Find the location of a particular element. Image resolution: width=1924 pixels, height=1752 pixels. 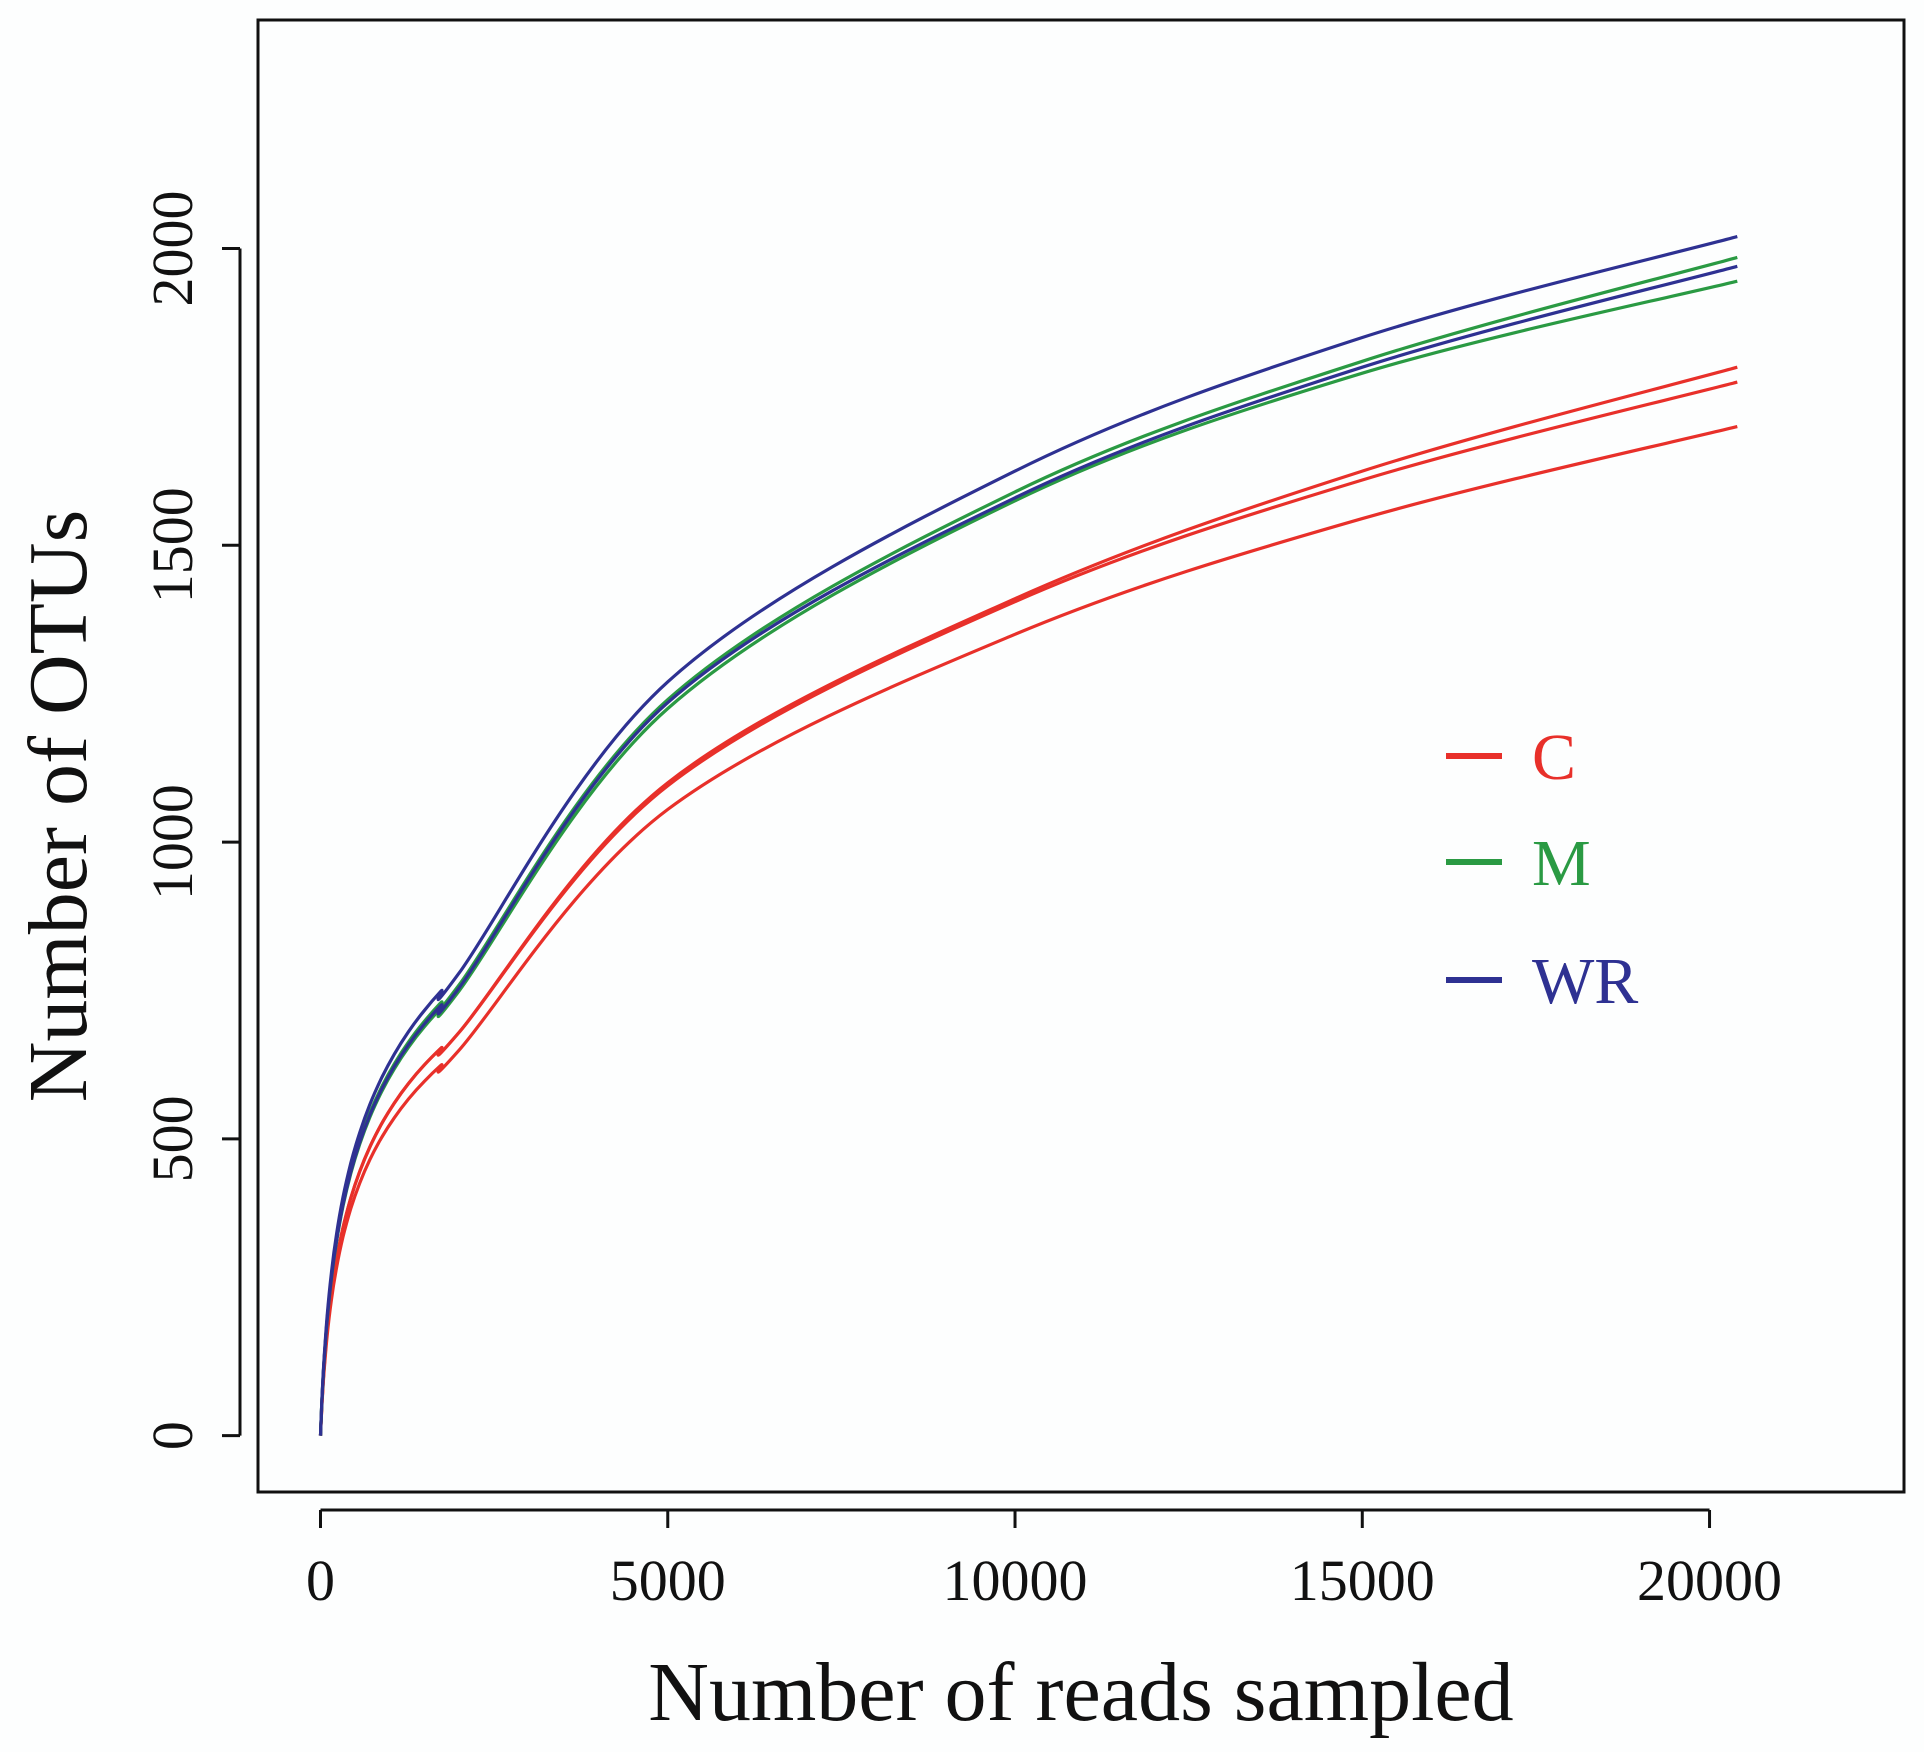

x-axis: 0 5000 10000 15000 20000 is located at coordinates (1044, 1560).